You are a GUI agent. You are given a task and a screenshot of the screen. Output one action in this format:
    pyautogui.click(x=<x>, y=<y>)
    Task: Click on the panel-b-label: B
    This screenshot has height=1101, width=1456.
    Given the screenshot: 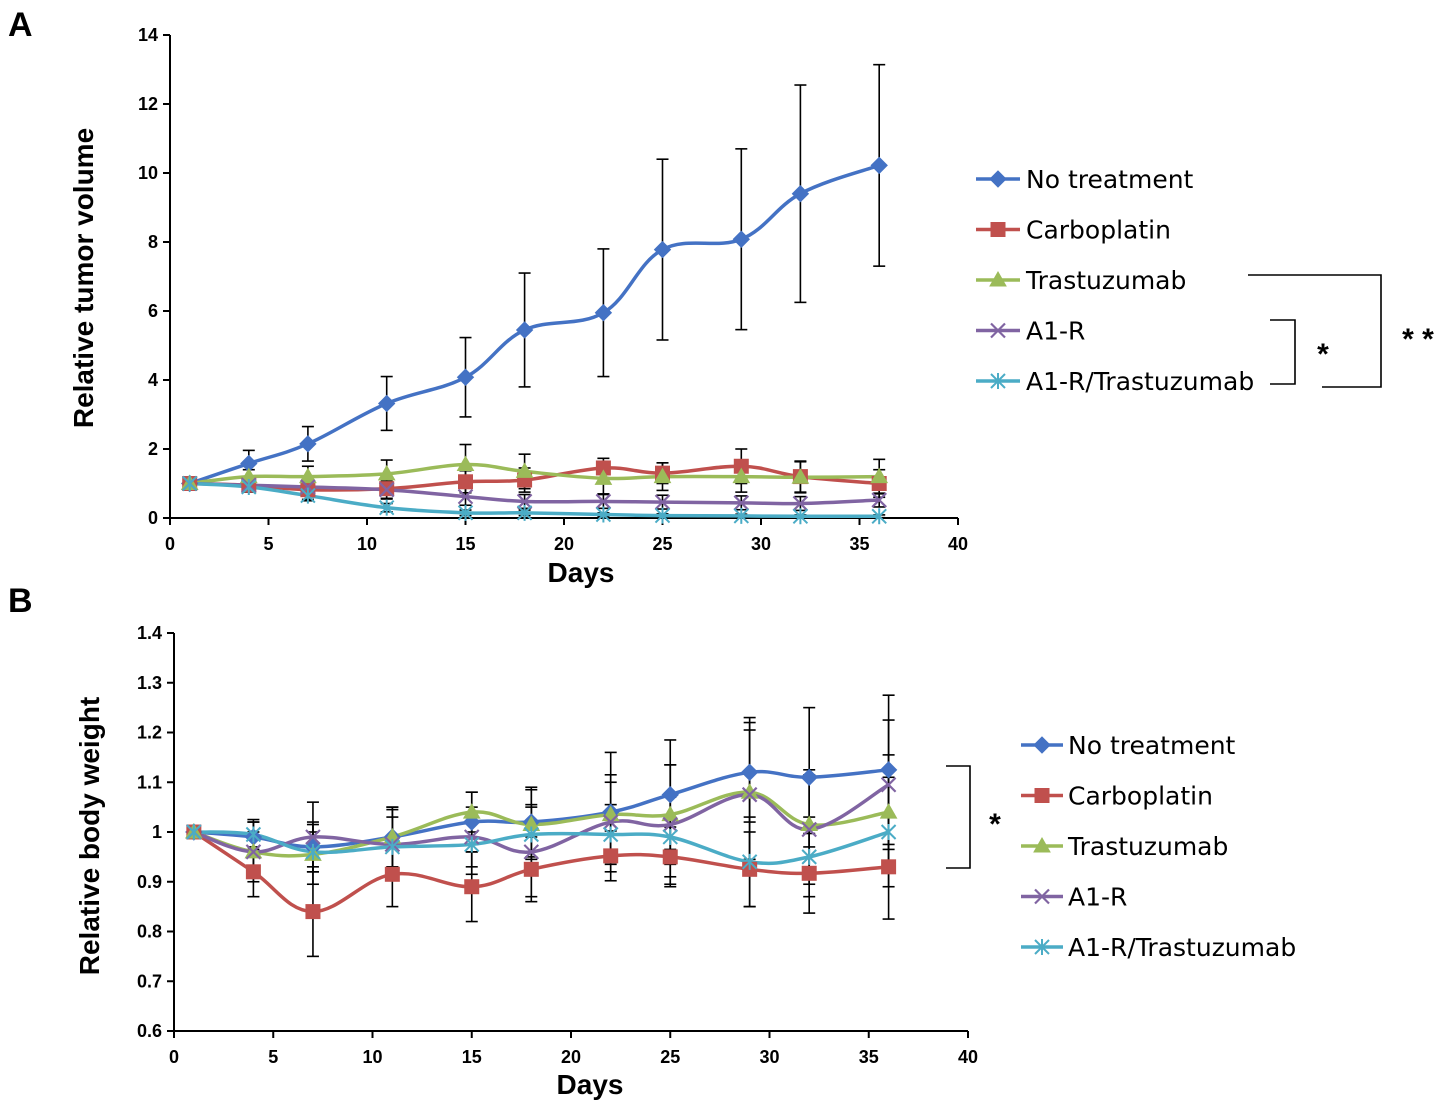 What is the action you would take?
    pyautogui.click(x=20, y=601)
    